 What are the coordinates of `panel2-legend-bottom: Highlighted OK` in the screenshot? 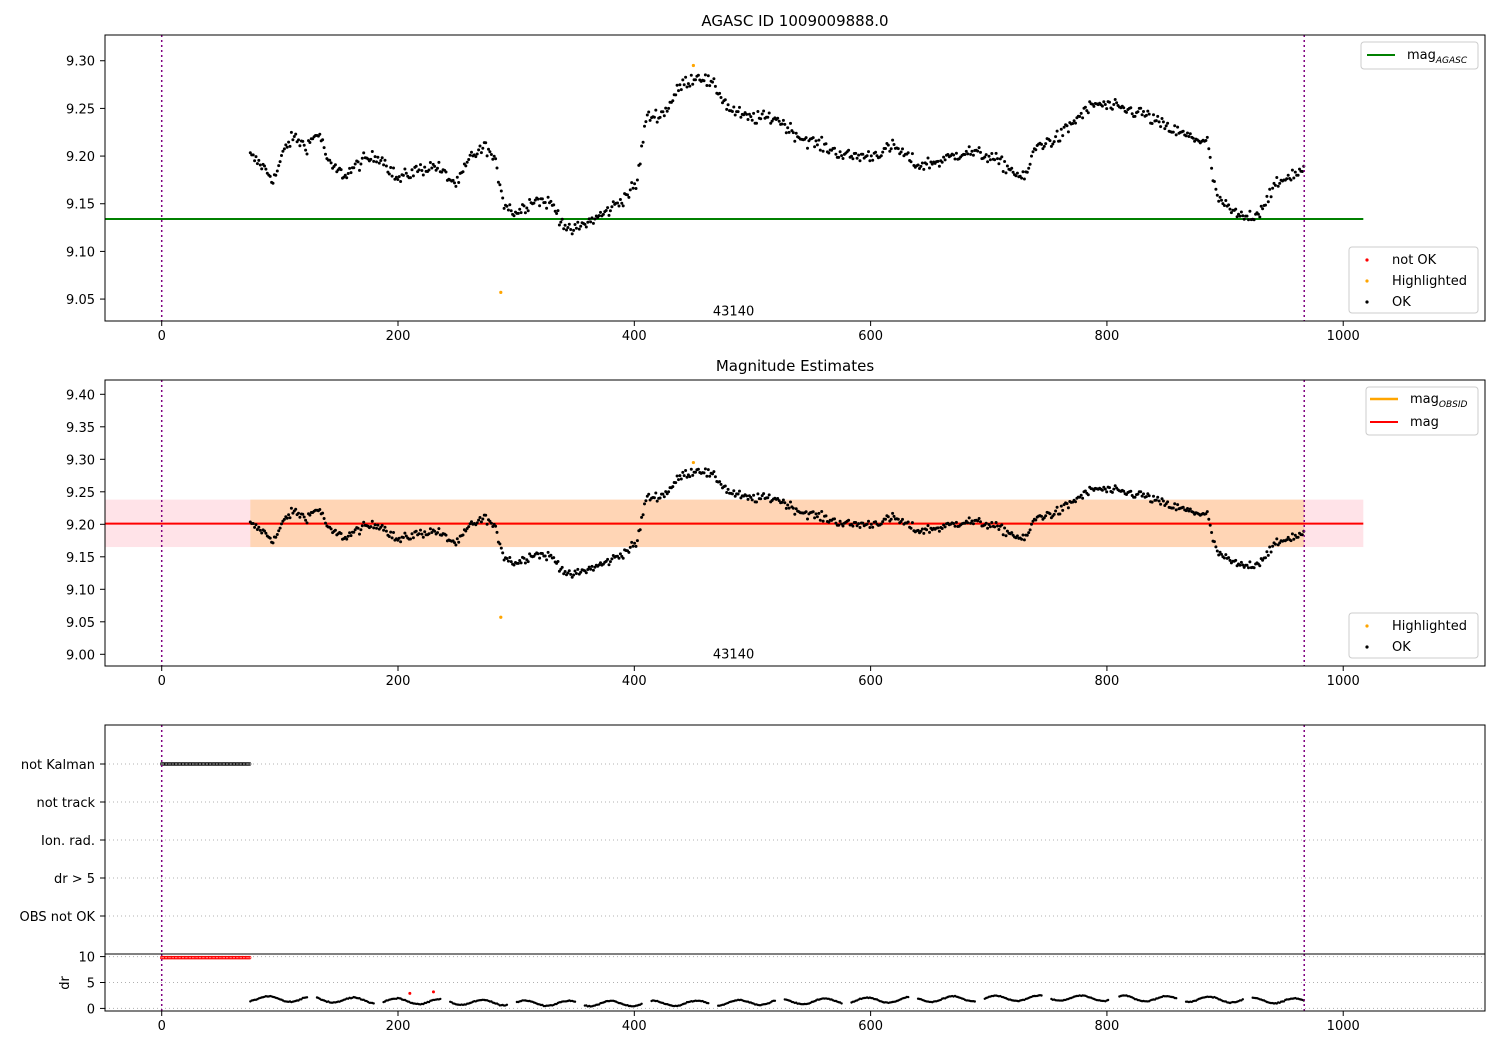 It's located at (1413, 635).